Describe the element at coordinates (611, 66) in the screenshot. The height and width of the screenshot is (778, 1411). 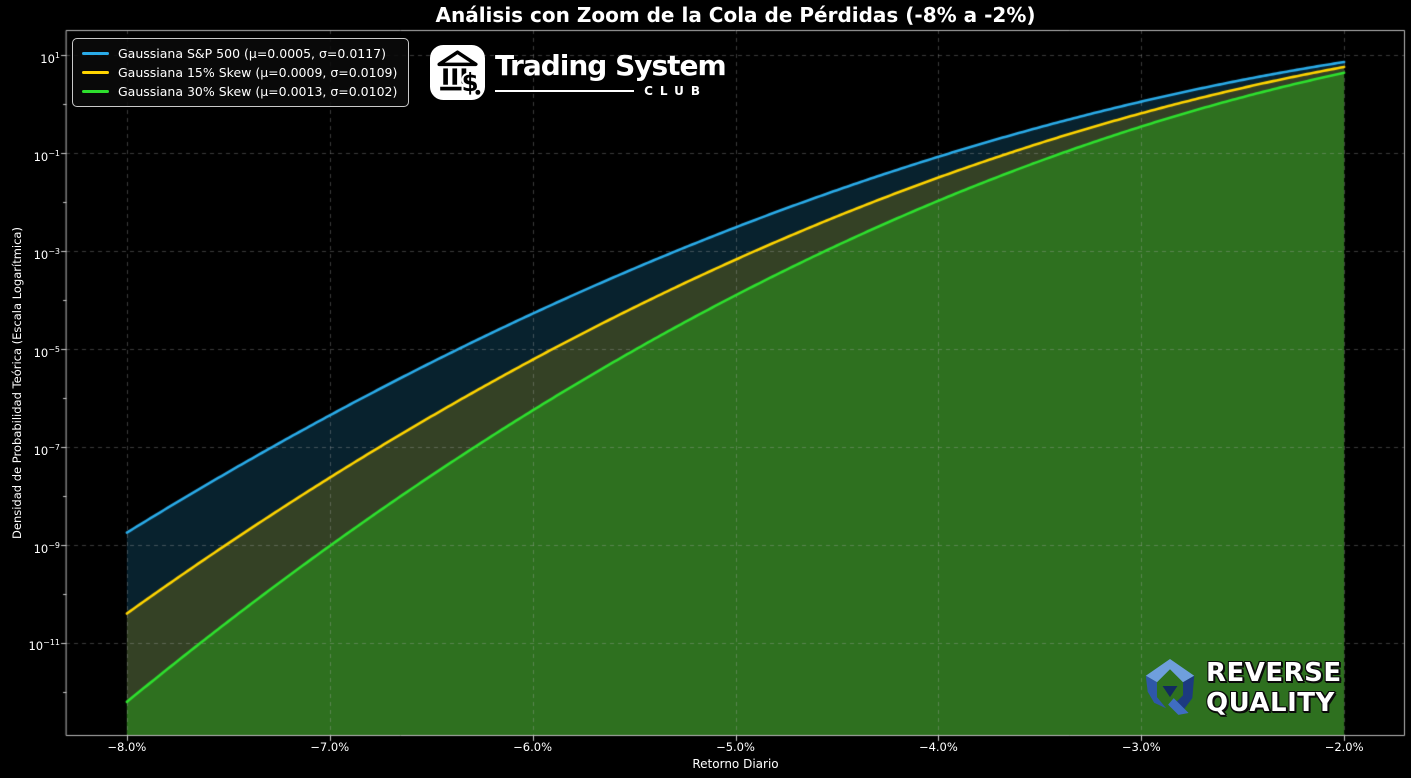
I see `brand-name: Trading System` at that location.